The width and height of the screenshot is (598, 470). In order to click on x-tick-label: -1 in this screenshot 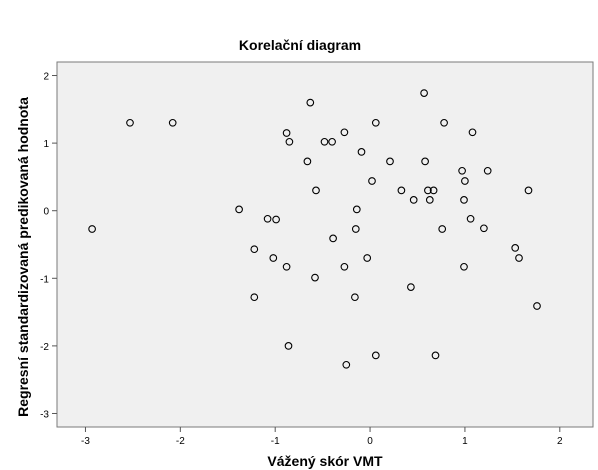, I will do `click(275, 441)`.